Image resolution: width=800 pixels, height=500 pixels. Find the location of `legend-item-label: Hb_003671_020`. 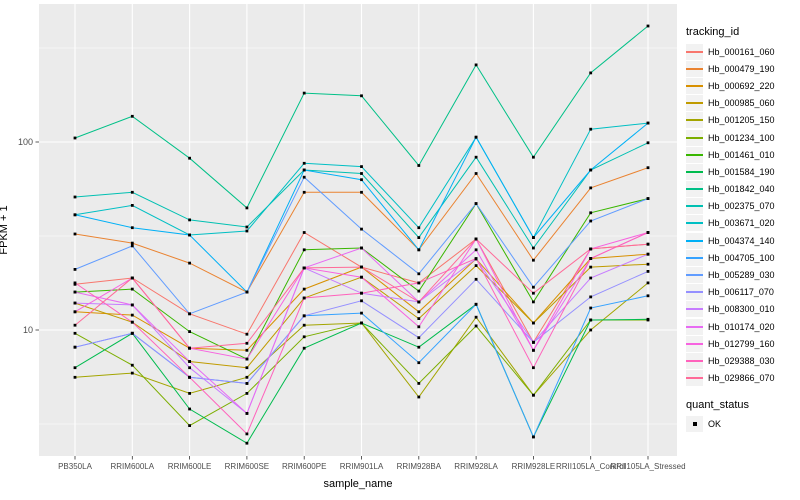

legend-item-label: Hb_003671_020 is located at coordinates (741, 223).